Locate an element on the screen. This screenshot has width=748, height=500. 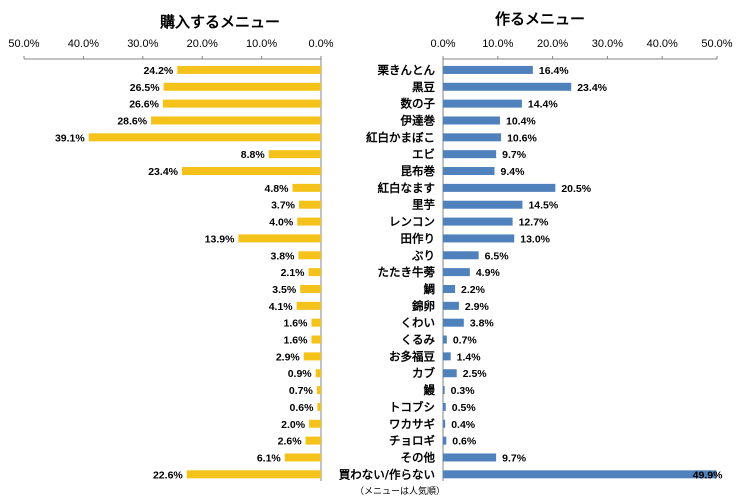
right-value-label: 1.4% is located at coordinates (469, 357).